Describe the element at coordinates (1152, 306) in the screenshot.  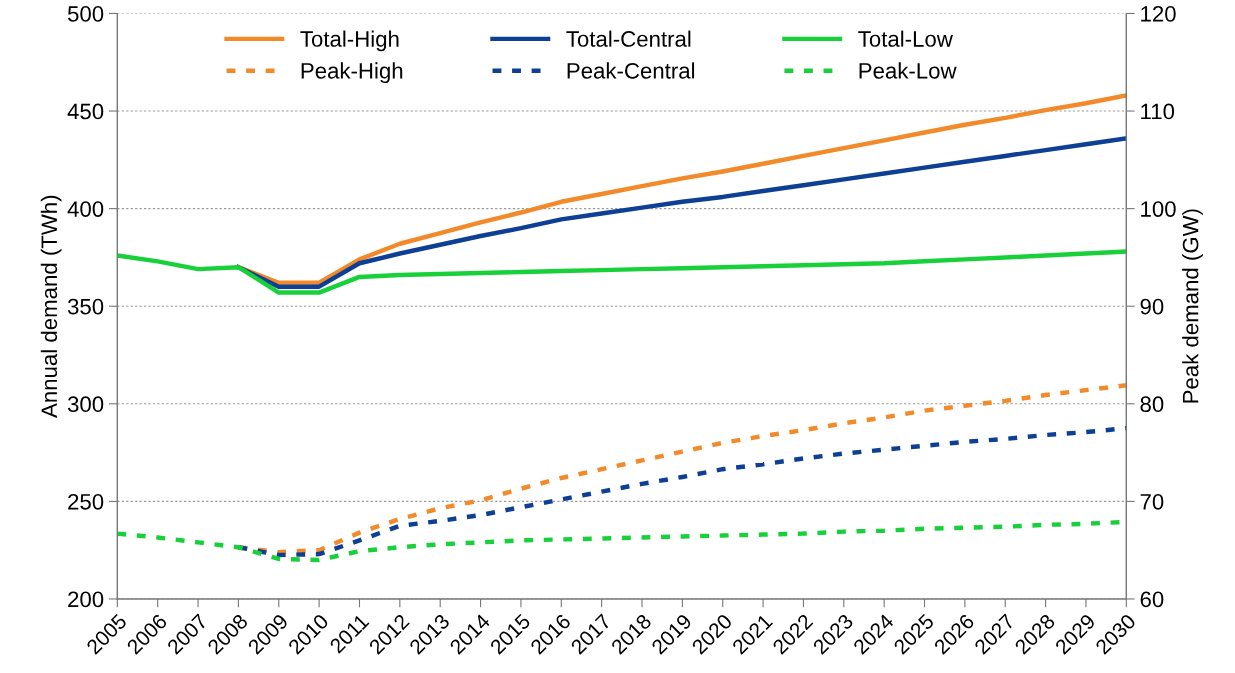
I see `y2-tick-label: 90` at that location.